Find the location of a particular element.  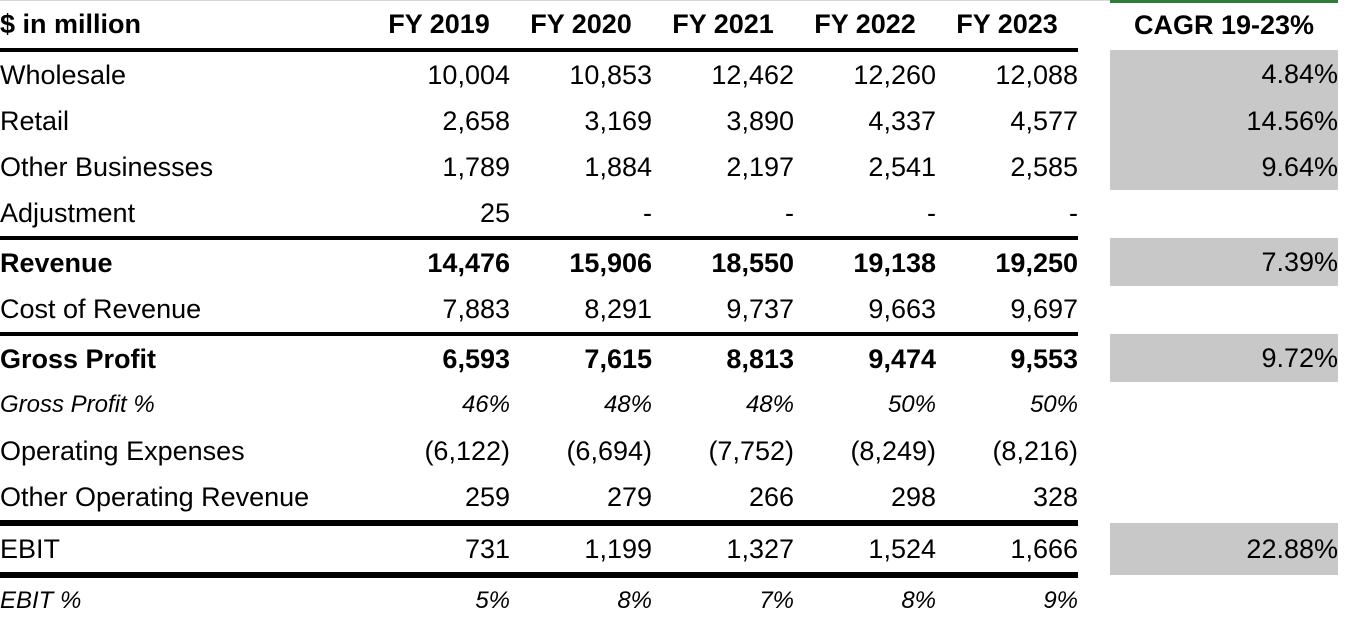

value-cell: (6,694) is located at coordinates (609, 450).